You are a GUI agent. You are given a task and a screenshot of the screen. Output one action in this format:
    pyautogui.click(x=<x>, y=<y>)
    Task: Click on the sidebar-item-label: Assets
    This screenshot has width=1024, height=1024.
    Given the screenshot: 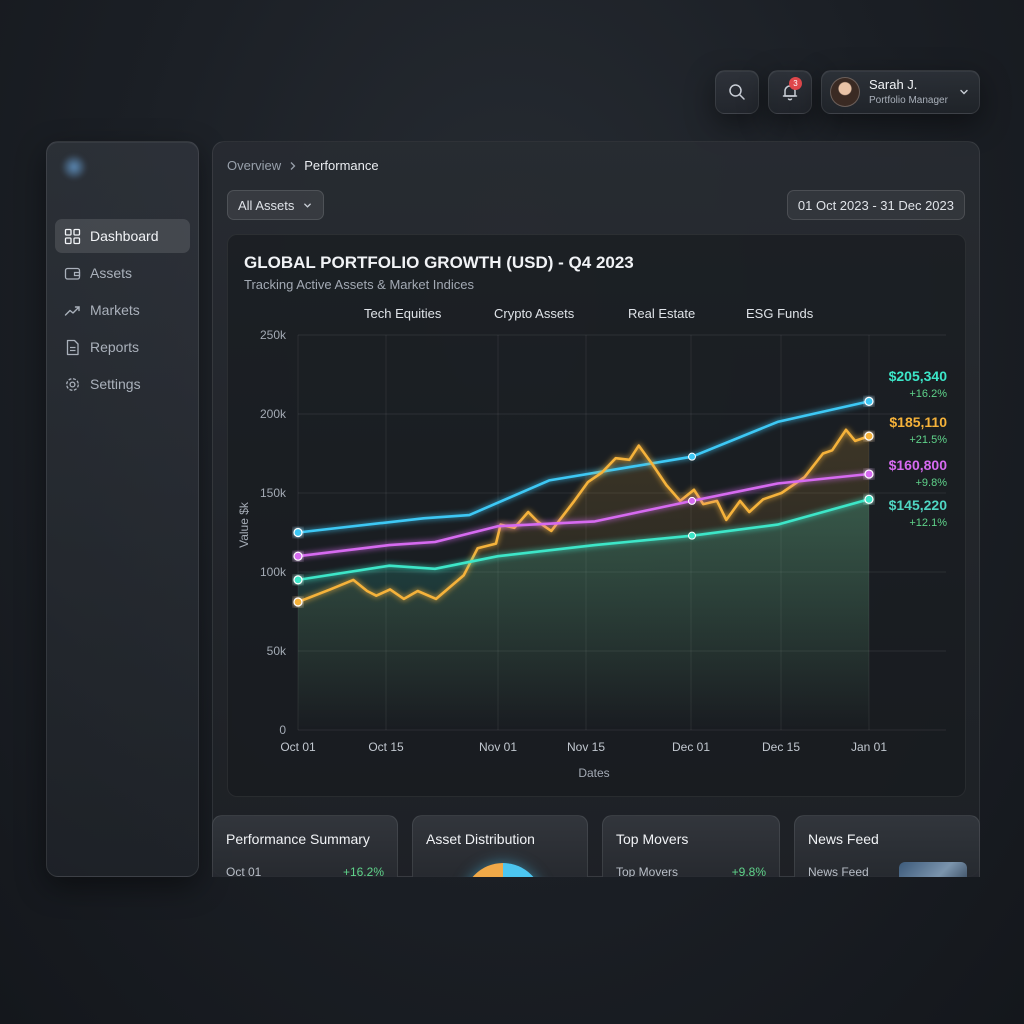 What is the action you would take?
    pyautogui.click(x=111, y=273)
    